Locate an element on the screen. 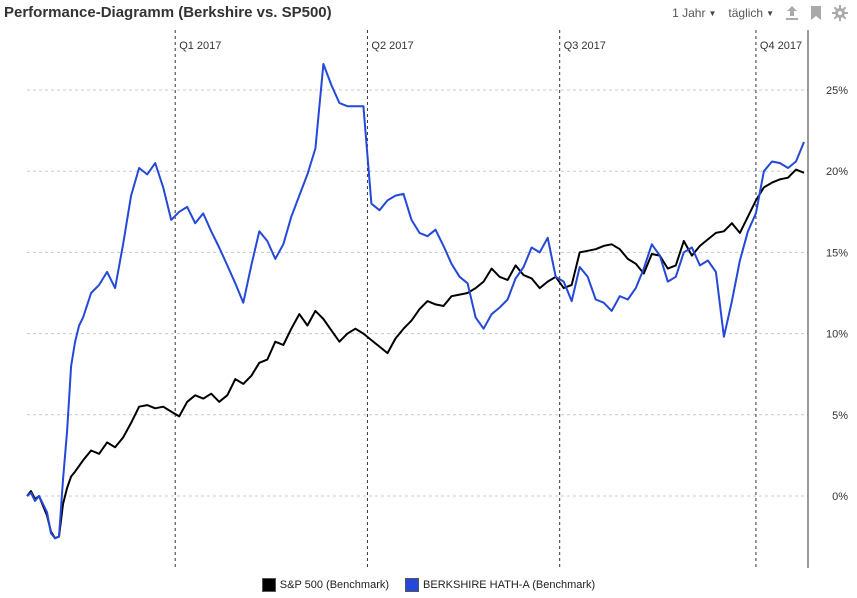 Image resolution: width=857 pixels, height=598 pixels. quarter-label: Q1 2017 is located at coordinates (200, 46).